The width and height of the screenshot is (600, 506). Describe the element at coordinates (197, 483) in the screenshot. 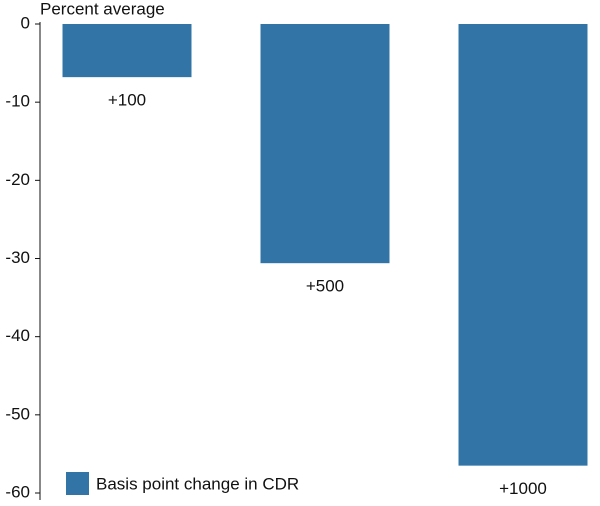

I see `legend-label: Basis point change in CDR` at that location.